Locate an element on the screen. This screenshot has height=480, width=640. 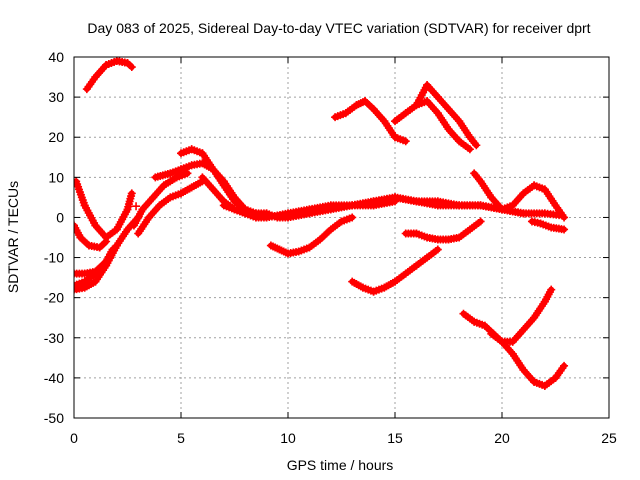
isolated-data-point is located at coordinates (136, 206).